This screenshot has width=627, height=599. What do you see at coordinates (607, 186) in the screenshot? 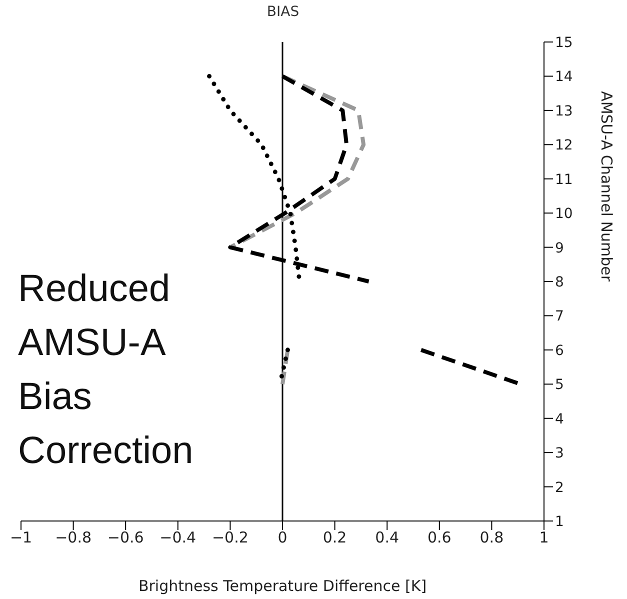
I see `y-axis-title: AMSU-A Channel Number` at bounding box center [607, 186].